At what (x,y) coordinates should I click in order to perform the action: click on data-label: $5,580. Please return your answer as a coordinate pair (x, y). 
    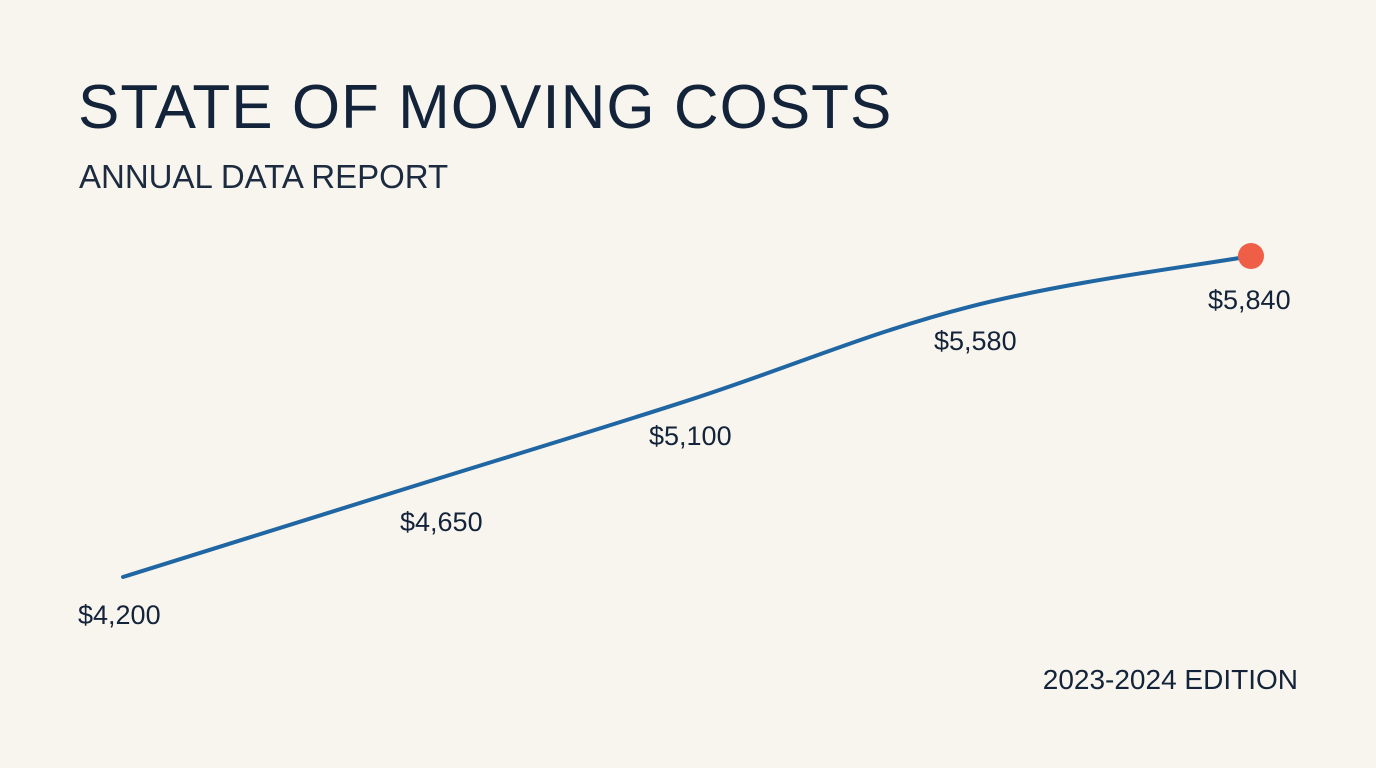
    Looking at the image, I should click on (975, 341).